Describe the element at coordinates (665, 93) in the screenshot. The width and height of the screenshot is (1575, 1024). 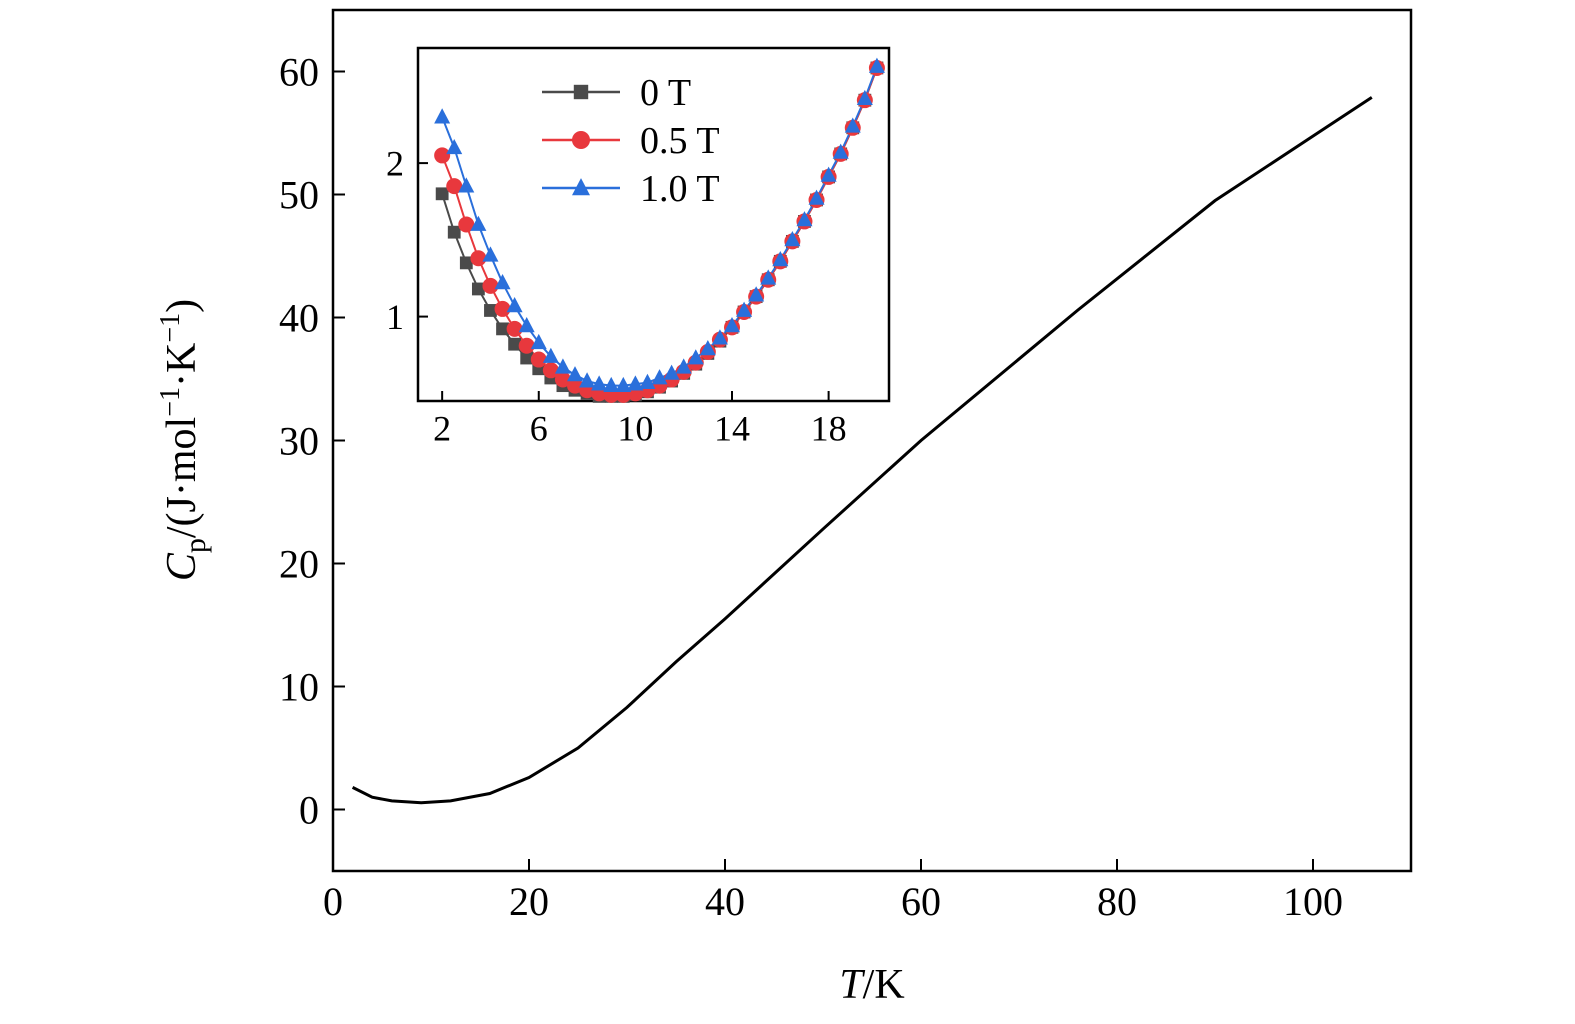
I see `legend-label: 0 T` at that location.